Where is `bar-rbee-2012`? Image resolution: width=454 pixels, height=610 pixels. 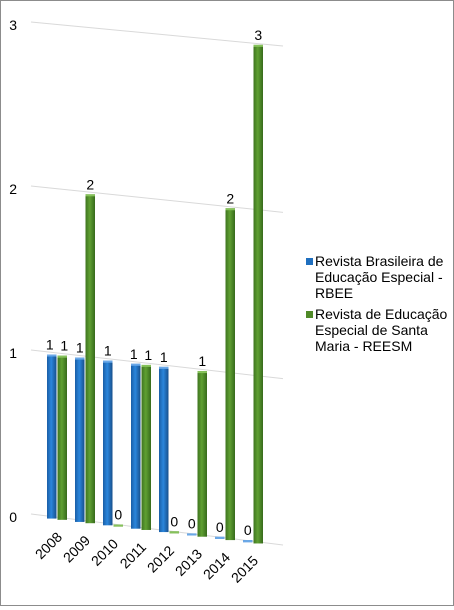 bar-rbee-2012 is located at coordinates (164, 449).